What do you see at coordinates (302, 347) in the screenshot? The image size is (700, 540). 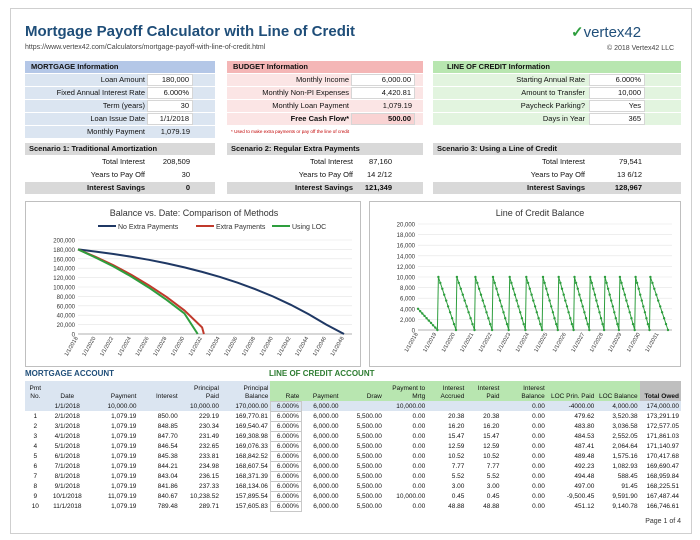 I see `x-tick-label: 1/1/2044` at bounding box center [302, 347].